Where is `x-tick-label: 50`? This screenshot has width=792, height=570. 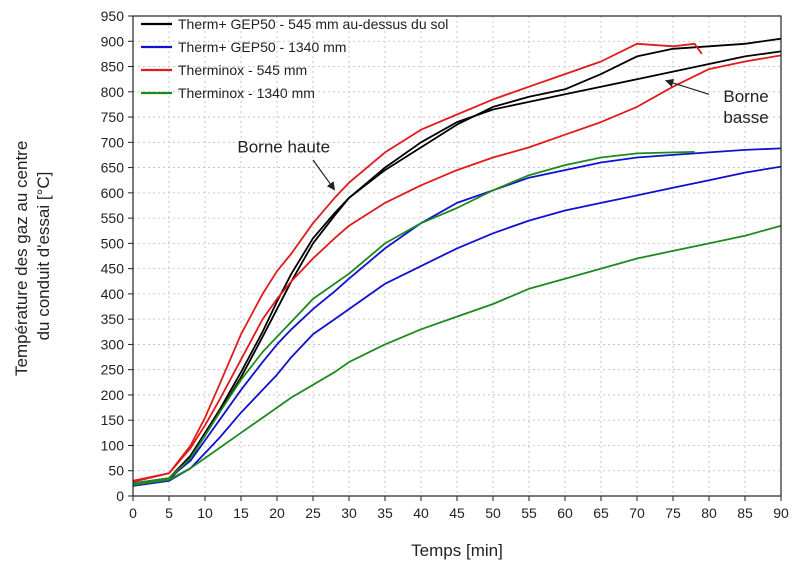 x-tick-label: 50 is located at coordinates (493, 513).